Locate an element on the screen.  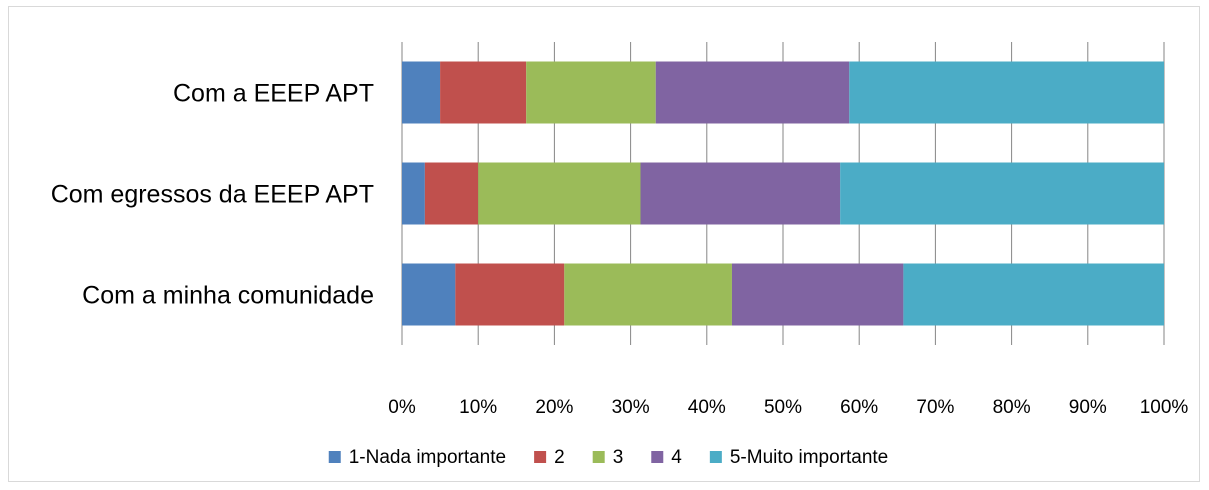
x-tick-labels: 0% 10% 20% 30% 40% 50% 60% 70% 80% 90% 100% is located at coordinates (788, 407).